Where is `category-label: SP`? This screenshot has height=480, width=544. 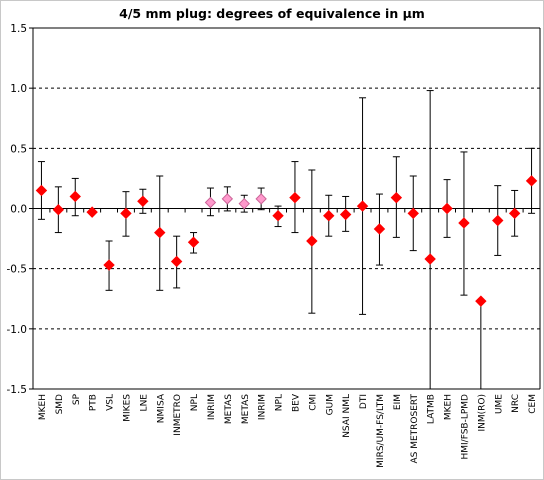 category-label: SP is located at coordinates (77, 399).